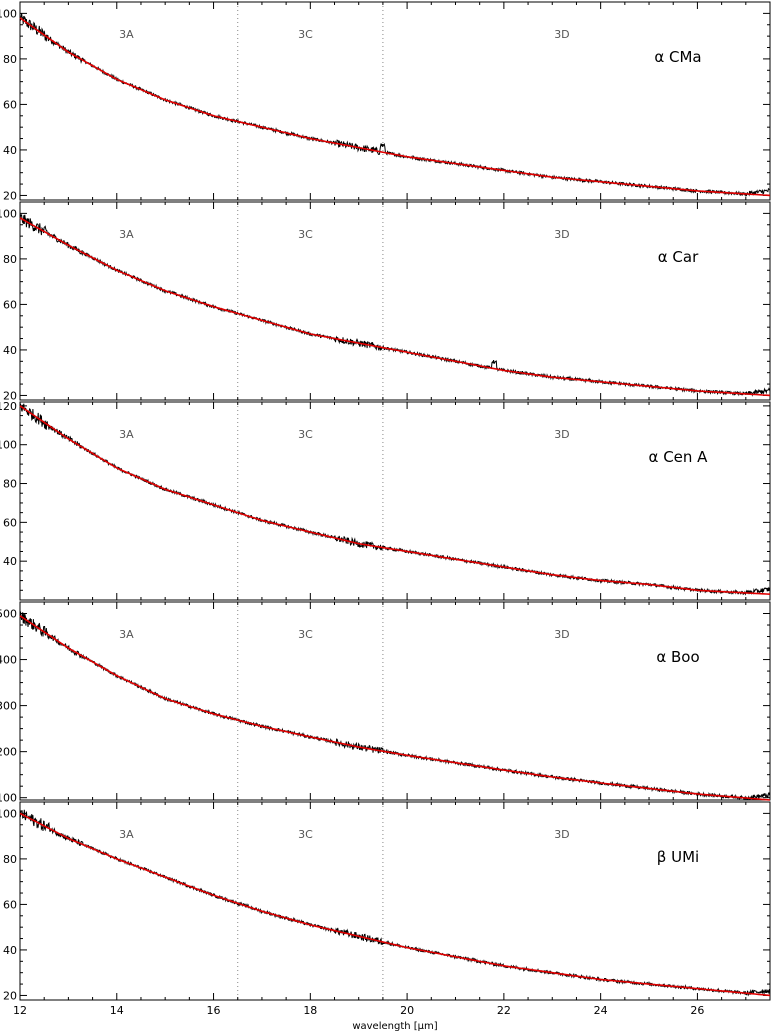  What do you see at coordinates (407, 1010) in the screenshot?
I see `x-tick-label: 20` at bounding box center [407, 1010].